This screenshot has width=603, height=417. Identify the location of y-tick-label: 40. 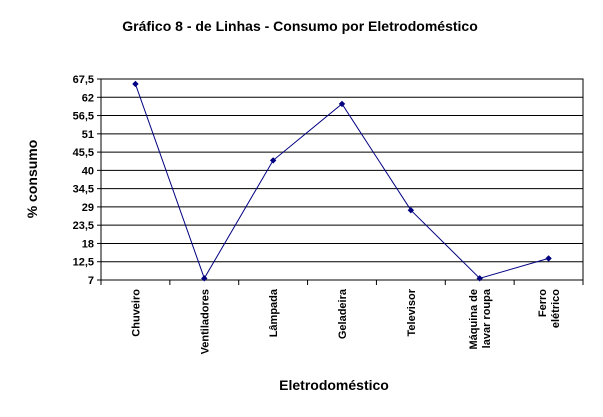
(88, 171).